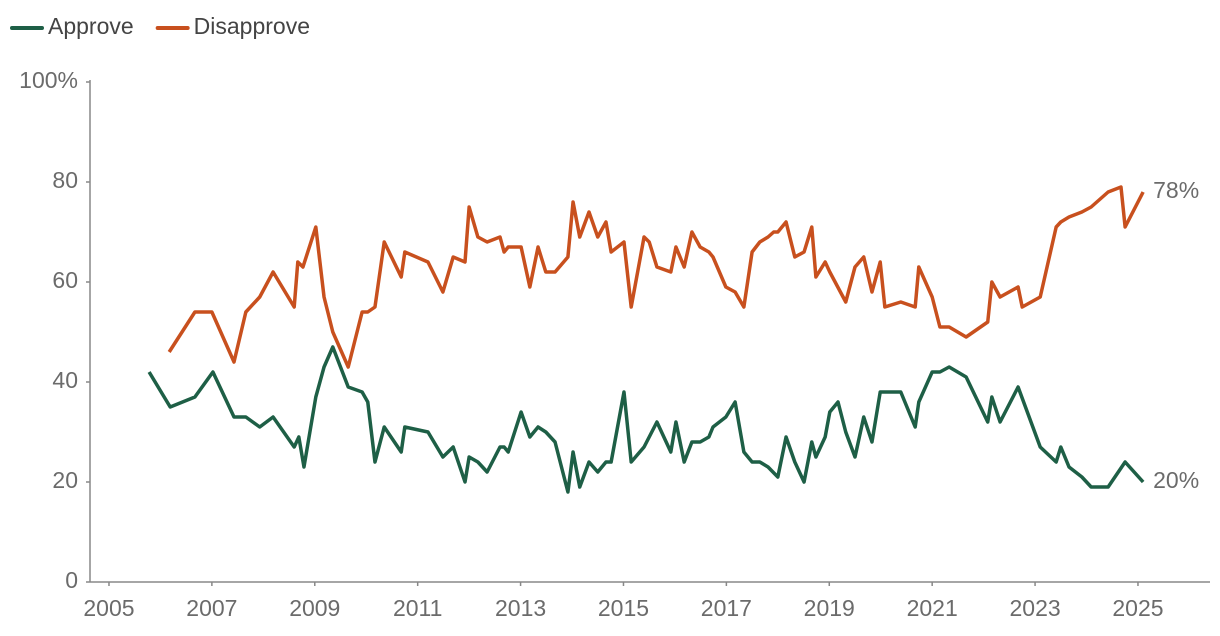 The image size is (1220, 636). What do you see at coordinates (1176, 190) in the screenshot?
I see `end-label: 78%` at bounding box center [1176, 190].